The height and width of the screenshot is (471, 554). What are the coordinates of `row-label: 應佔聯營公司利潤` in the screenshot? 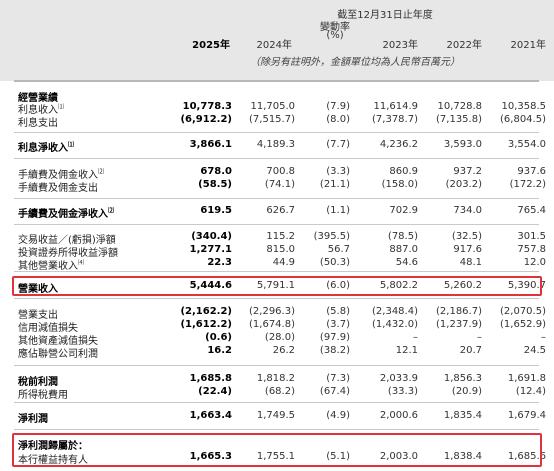 It's located at (58, 352).